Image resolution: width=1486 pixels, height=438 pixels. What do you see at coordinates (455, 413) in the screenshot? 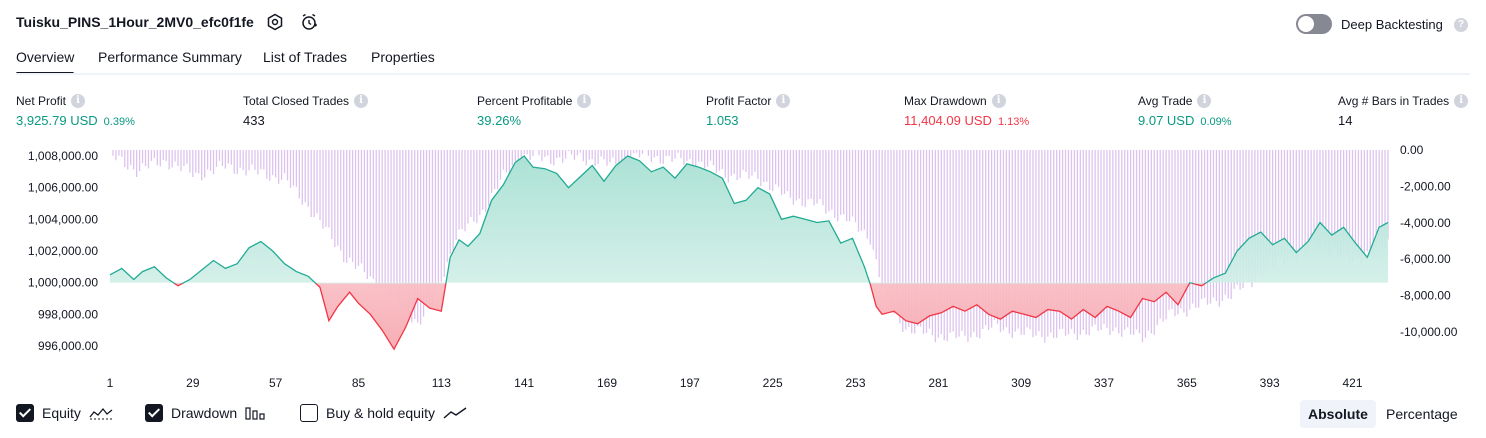
I see `buy-hold-line-icon` at bounding box center [455, 413].